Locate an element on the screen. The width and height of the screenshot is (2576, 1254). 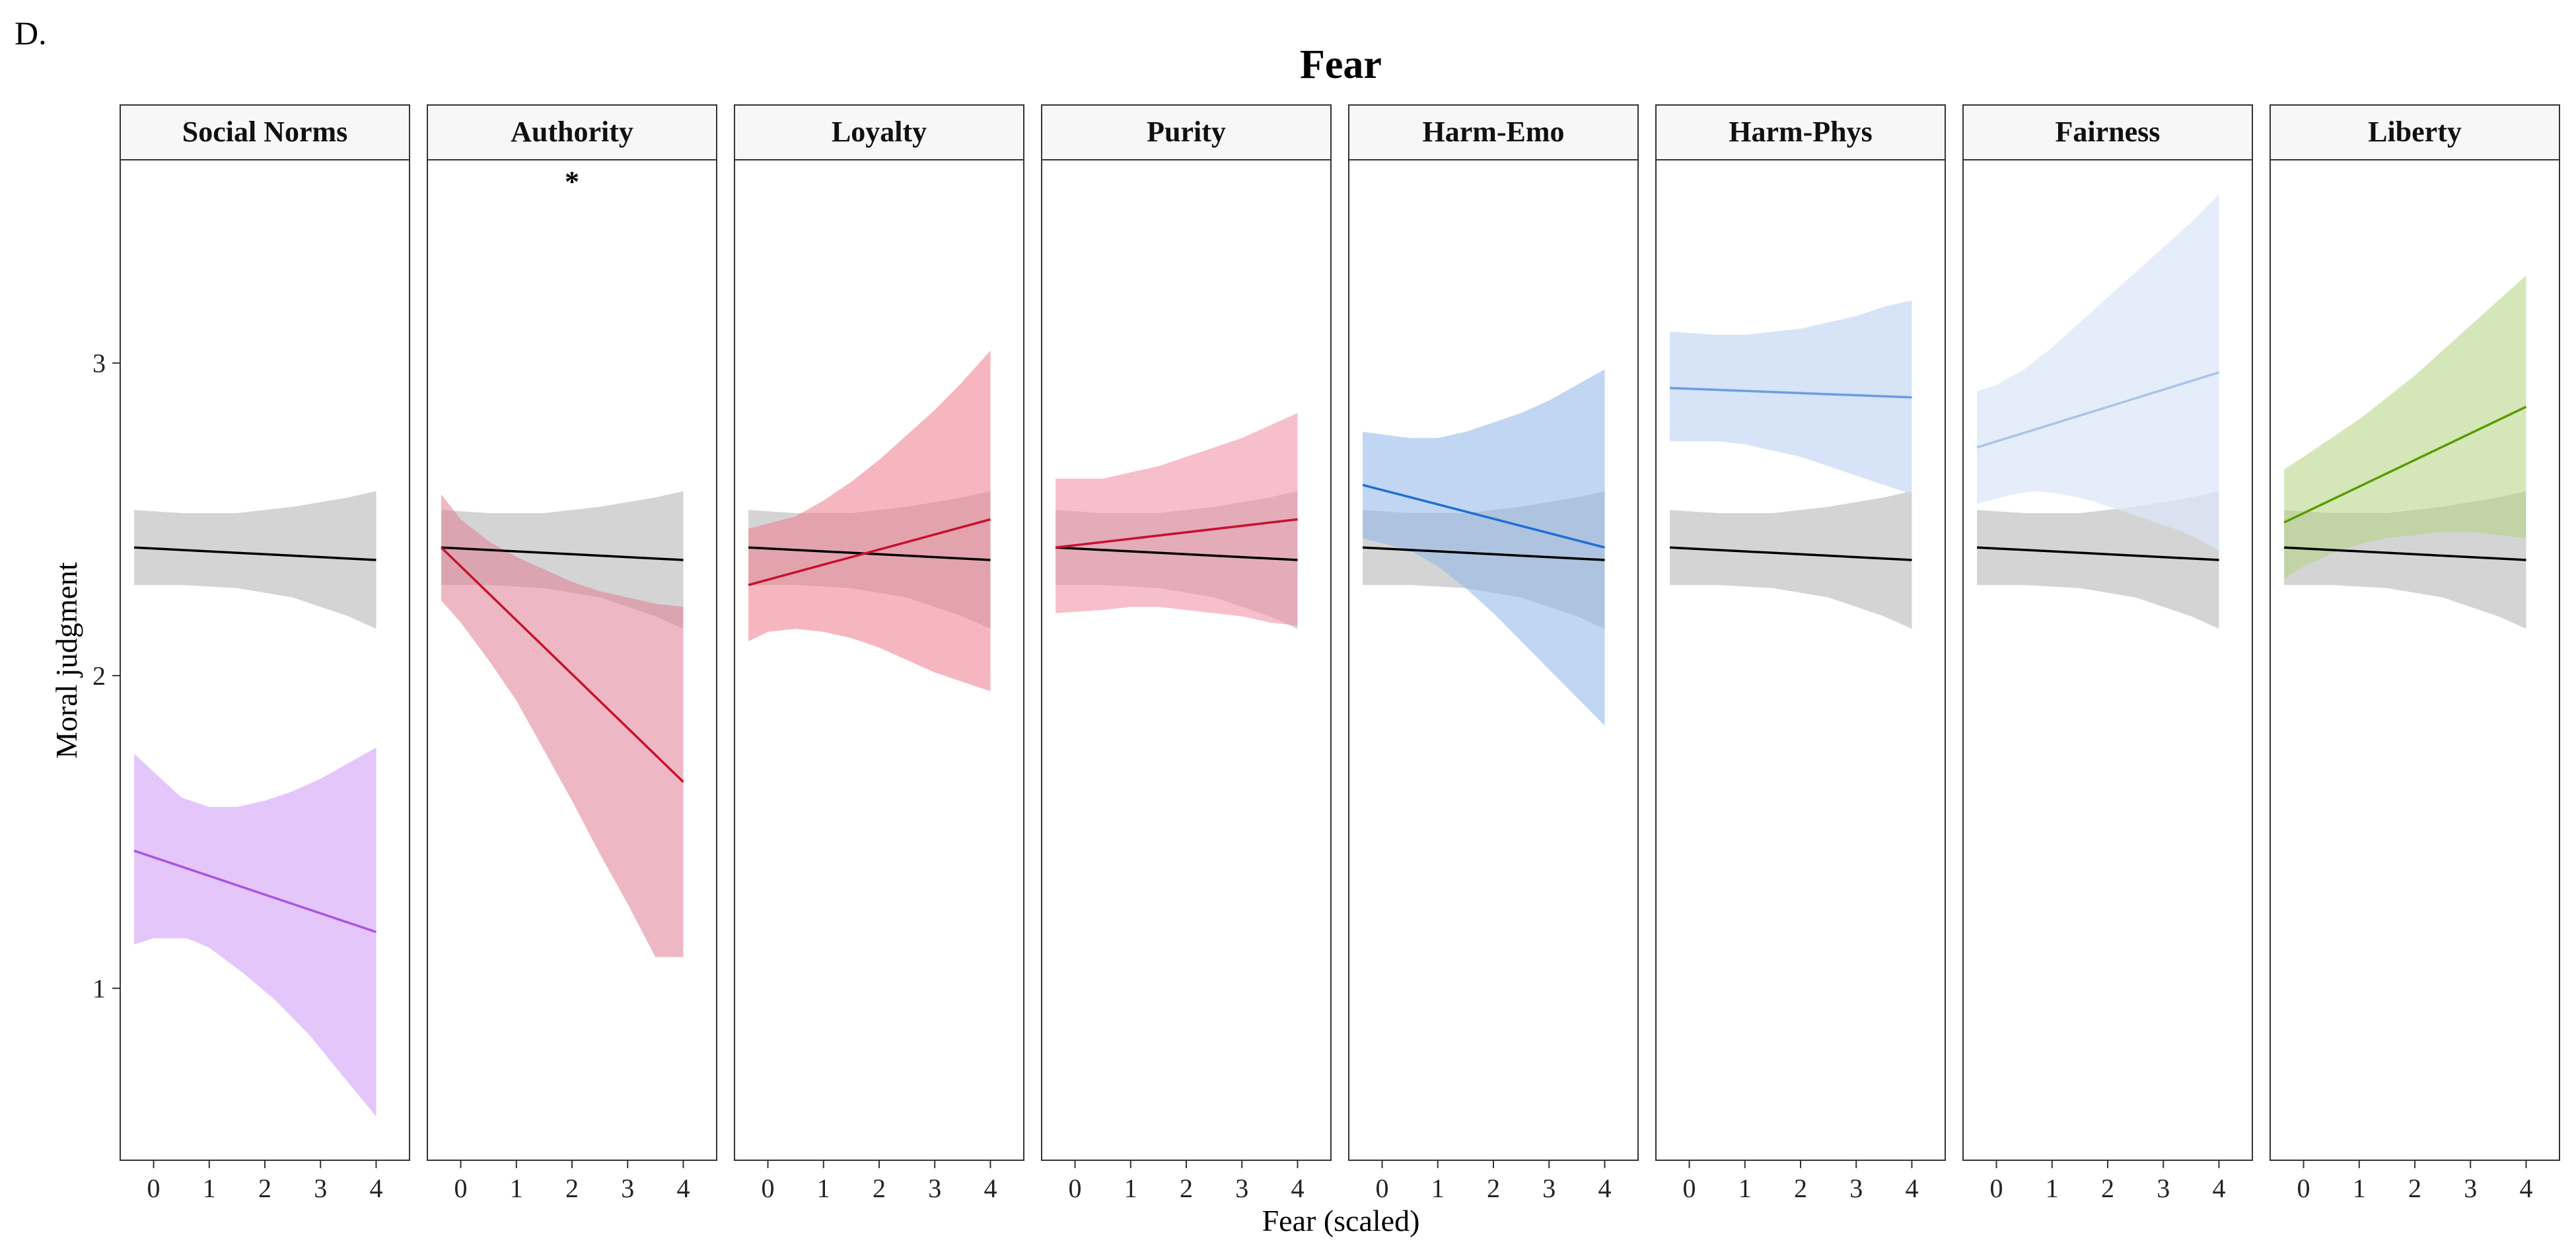
facet-strip-label: Social Norms is located at coordinates (265, 132).